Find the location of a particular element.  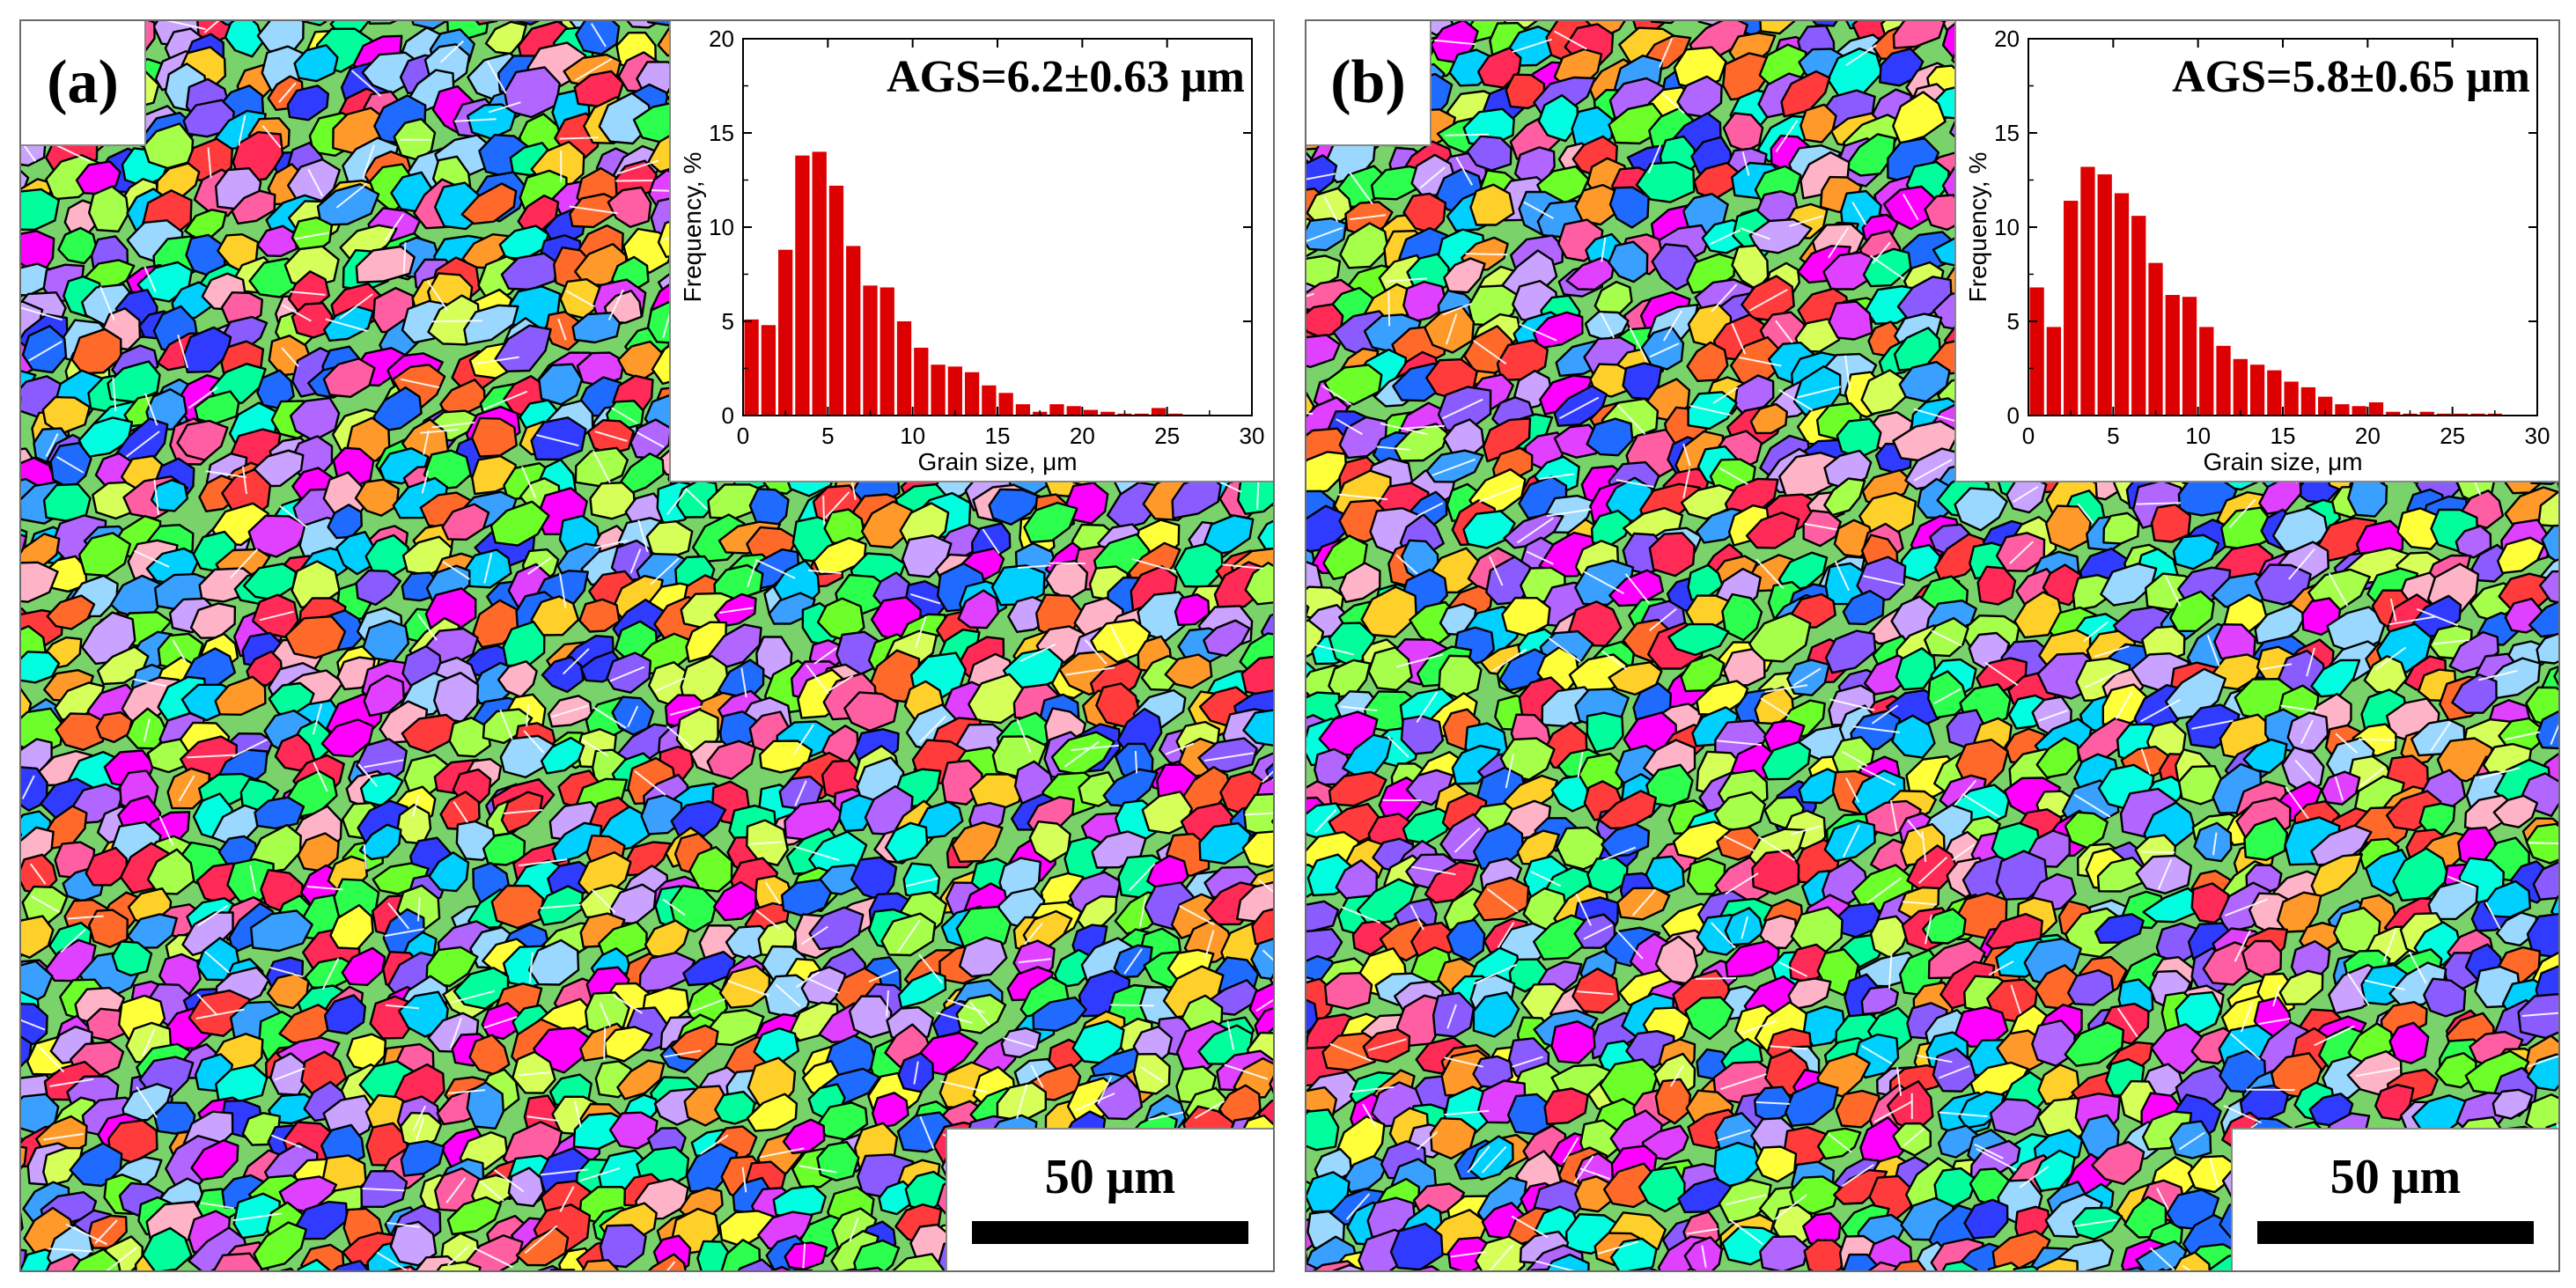

ags-value-label: AGS=6.2±0.63 μm is located at coordinates (1066, 77).